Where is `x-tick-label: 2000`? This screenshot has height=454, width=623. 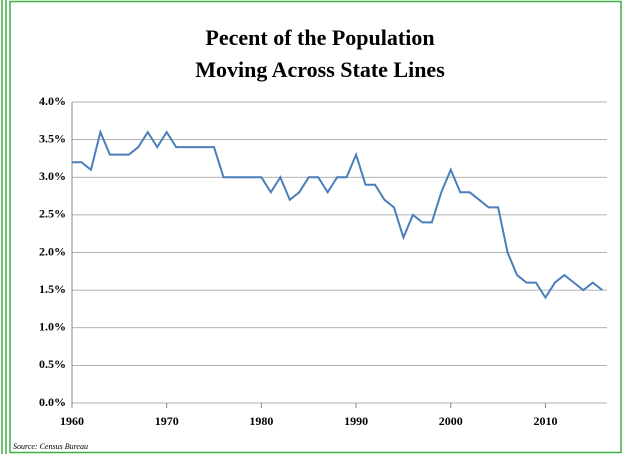 x-tick-label: 2000 is located at coordinates (451, 421).